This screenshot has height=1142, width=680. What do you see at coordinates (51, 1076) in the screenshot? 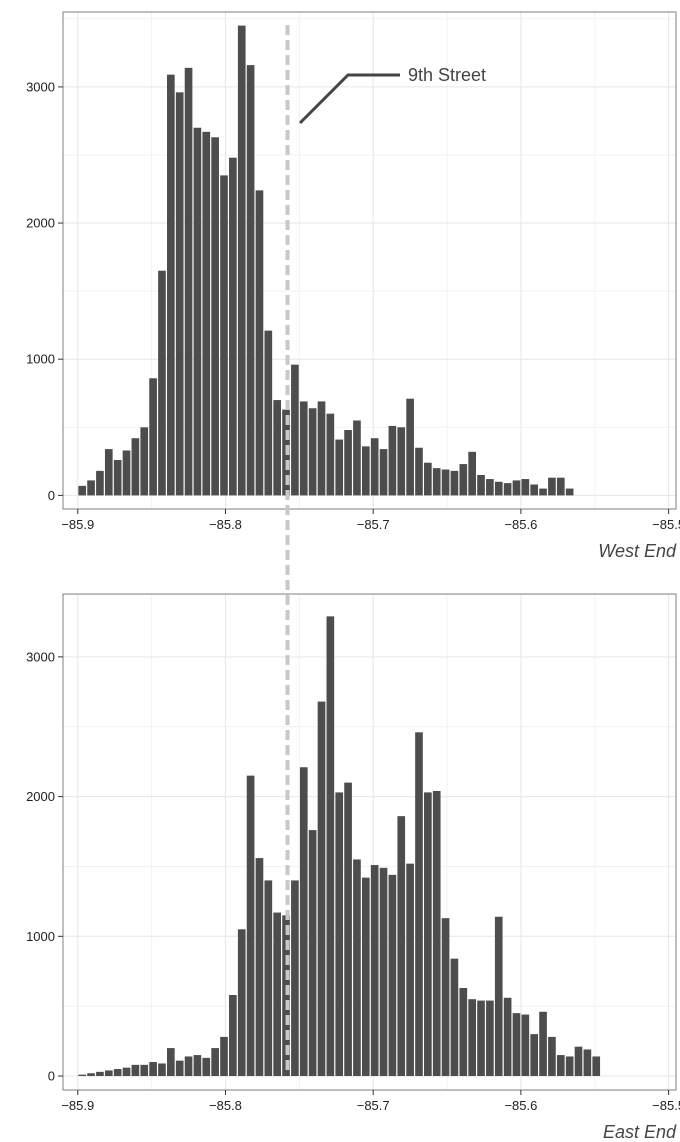
I see `east-y-tick-label: 0` at bounding box center [51, 1076].